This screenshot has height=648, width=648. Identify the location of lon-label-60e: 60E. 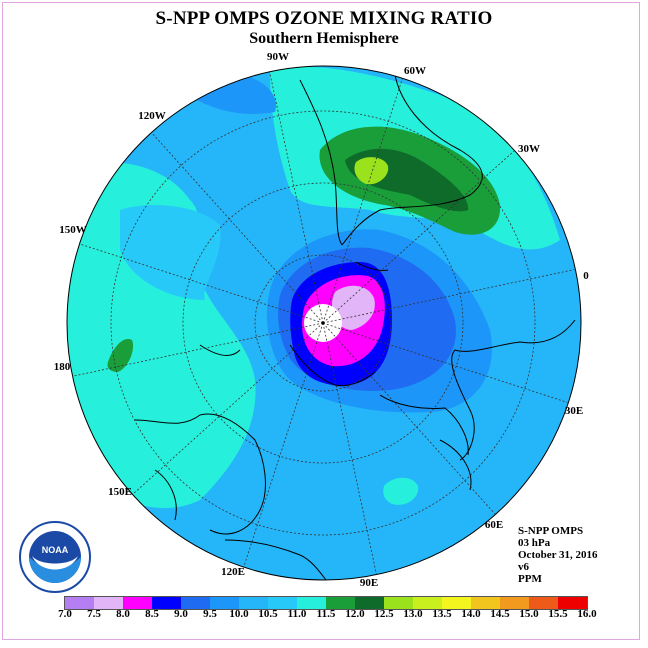
(494, 525).